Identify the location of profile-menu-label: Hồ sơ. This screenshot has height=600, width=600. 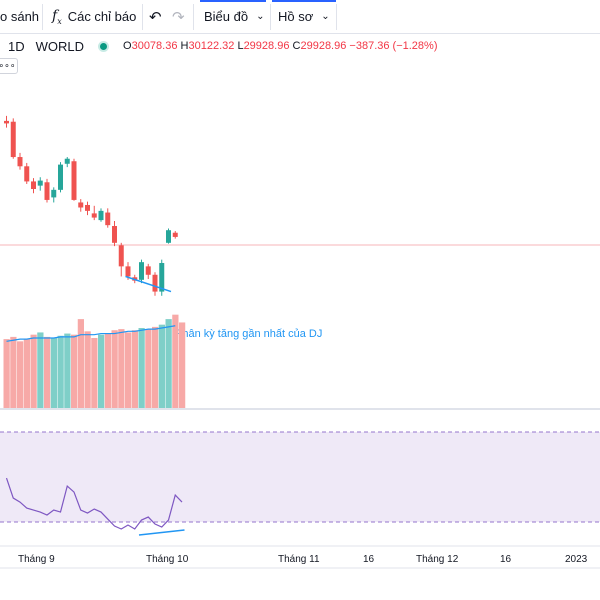
(296, 16).